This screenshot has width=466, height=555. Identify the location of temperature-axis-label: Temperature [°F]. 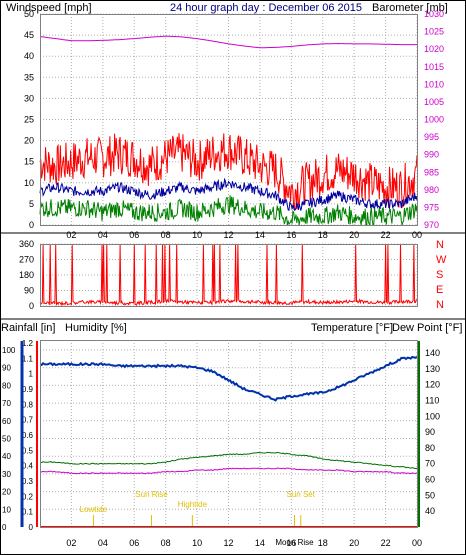
(352, 328).